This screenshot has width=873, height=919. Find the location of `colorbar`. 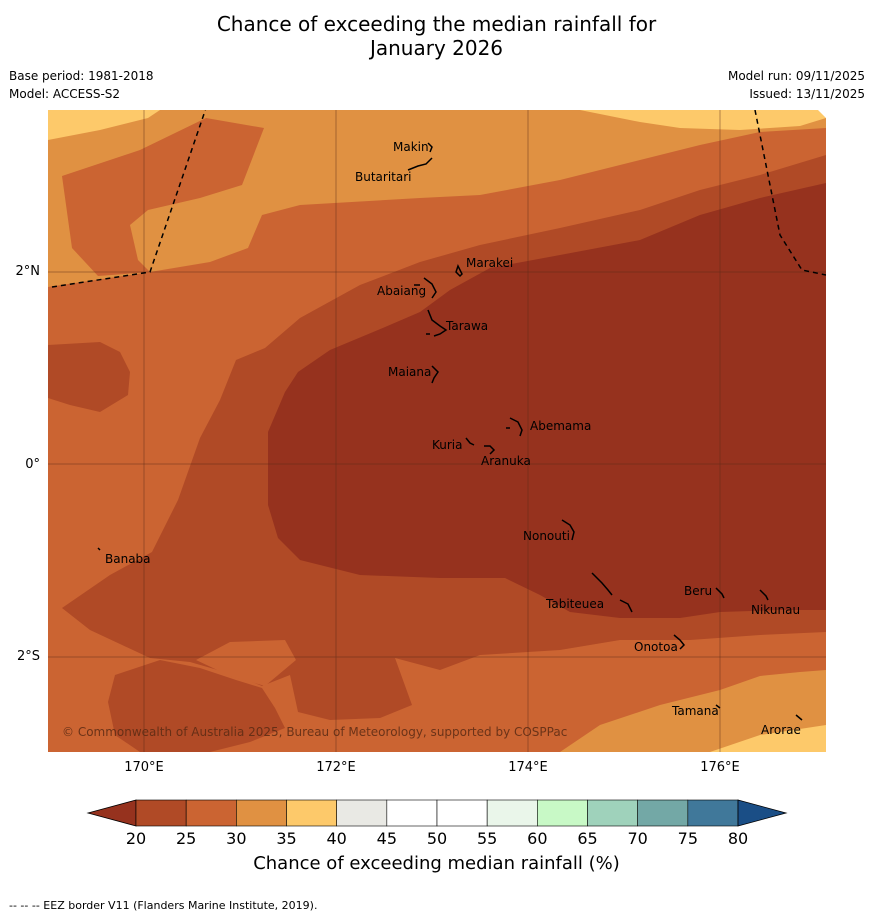

colorbar is located at coordinates (437, 813).